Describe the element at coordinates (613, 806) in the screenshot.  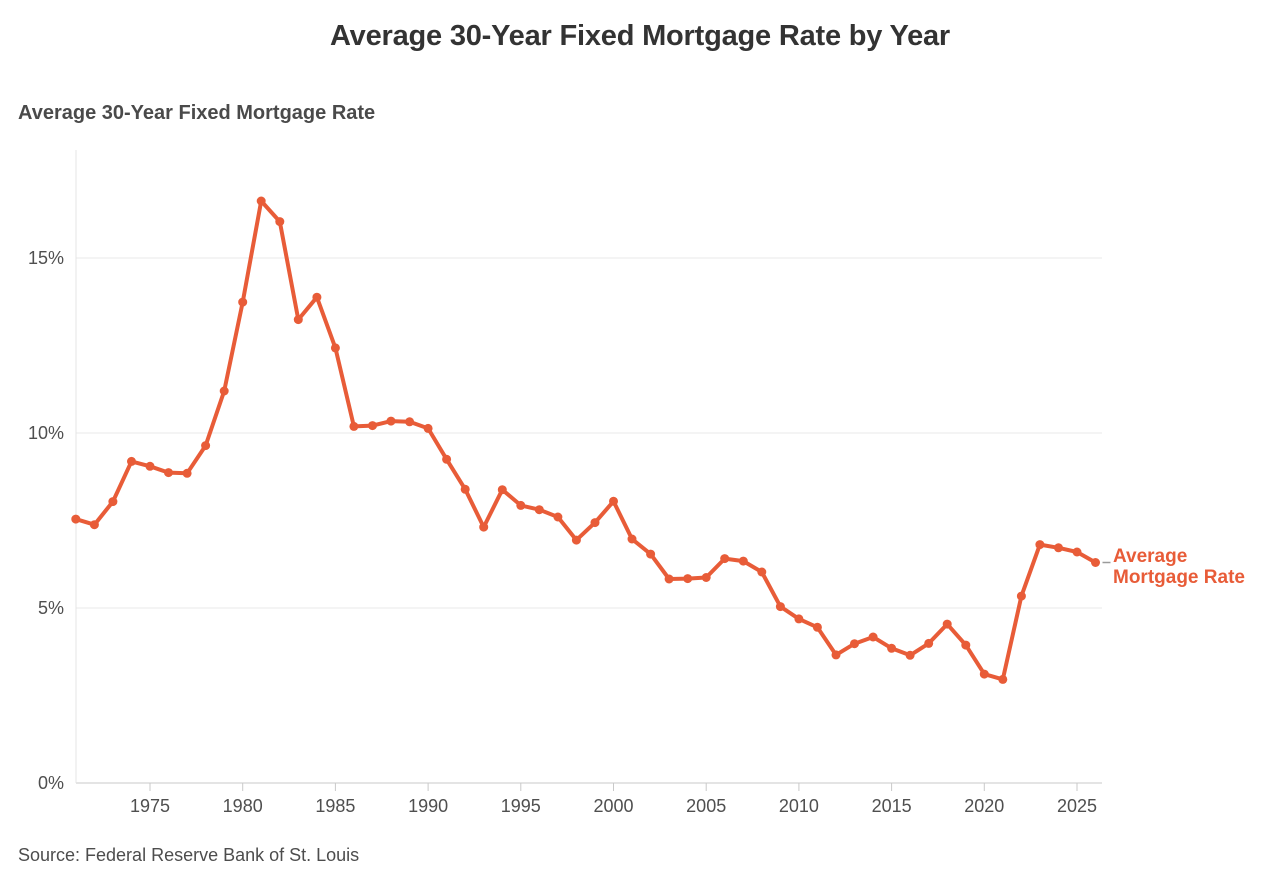
I see `x-axis-label: 2000` at that location.